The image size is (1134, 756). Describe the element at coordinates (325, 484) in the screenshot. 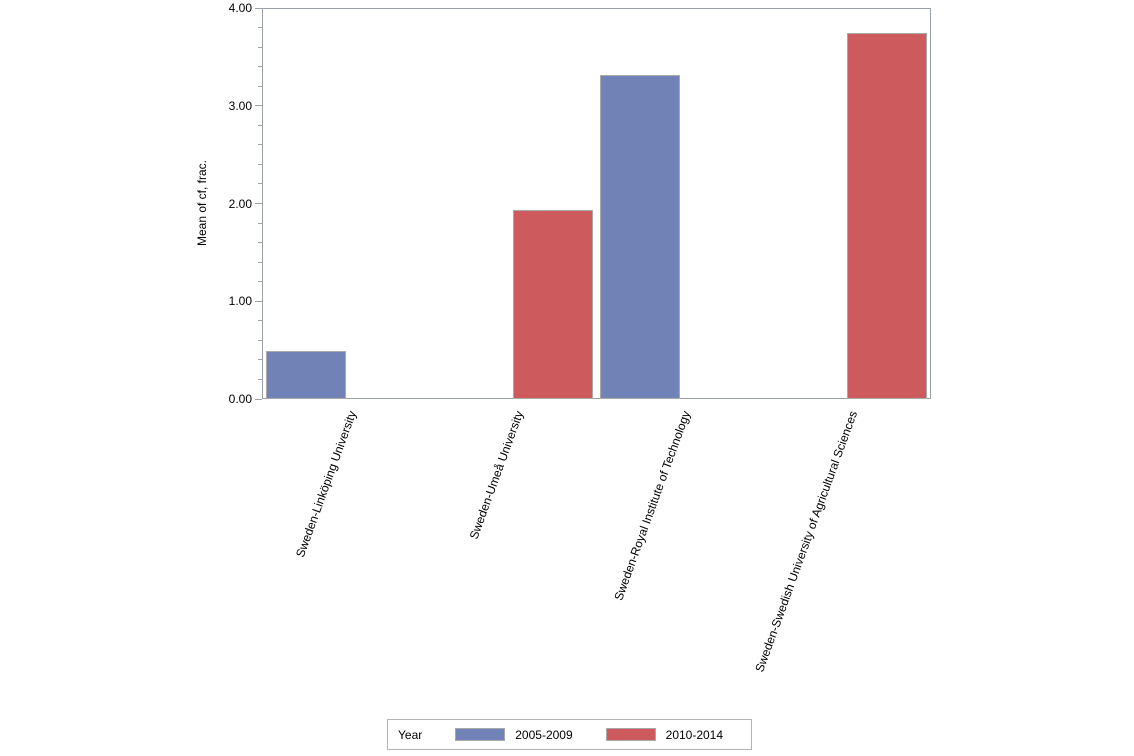

I see `x-category-label: Sweden-Linköping University` at that location.